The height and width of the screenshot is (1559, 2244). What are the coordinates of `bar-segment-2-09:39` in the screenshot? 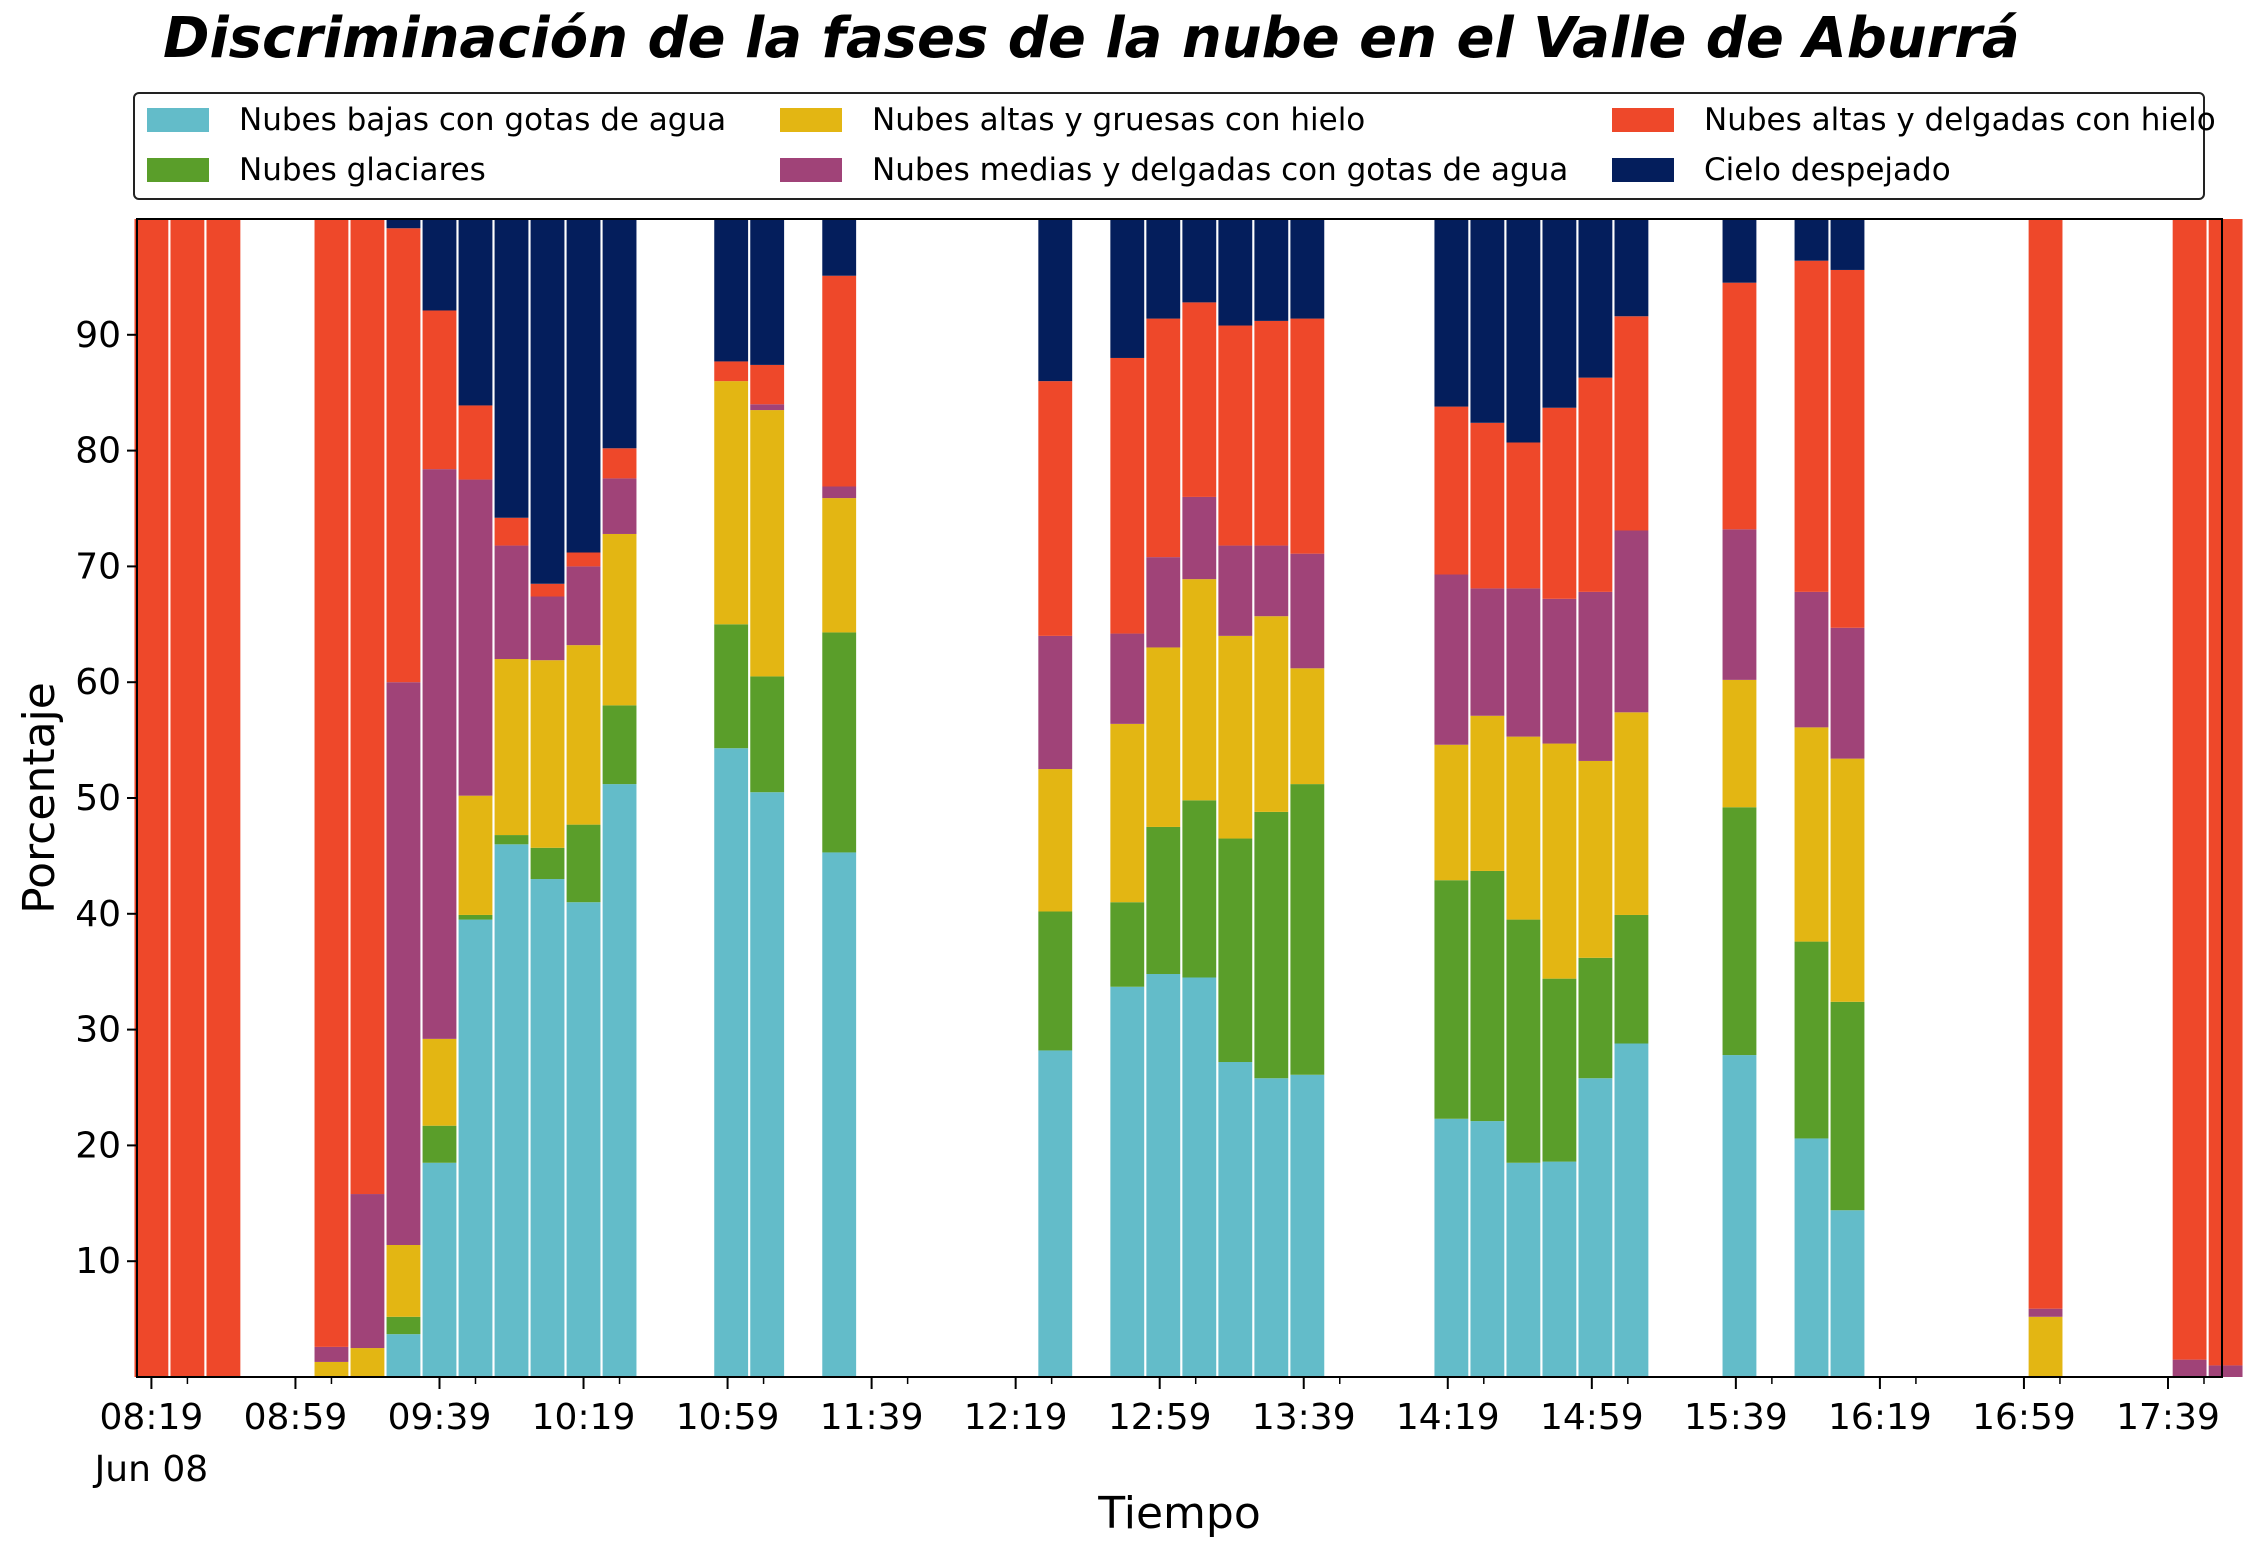 It's located at (439, 1144).